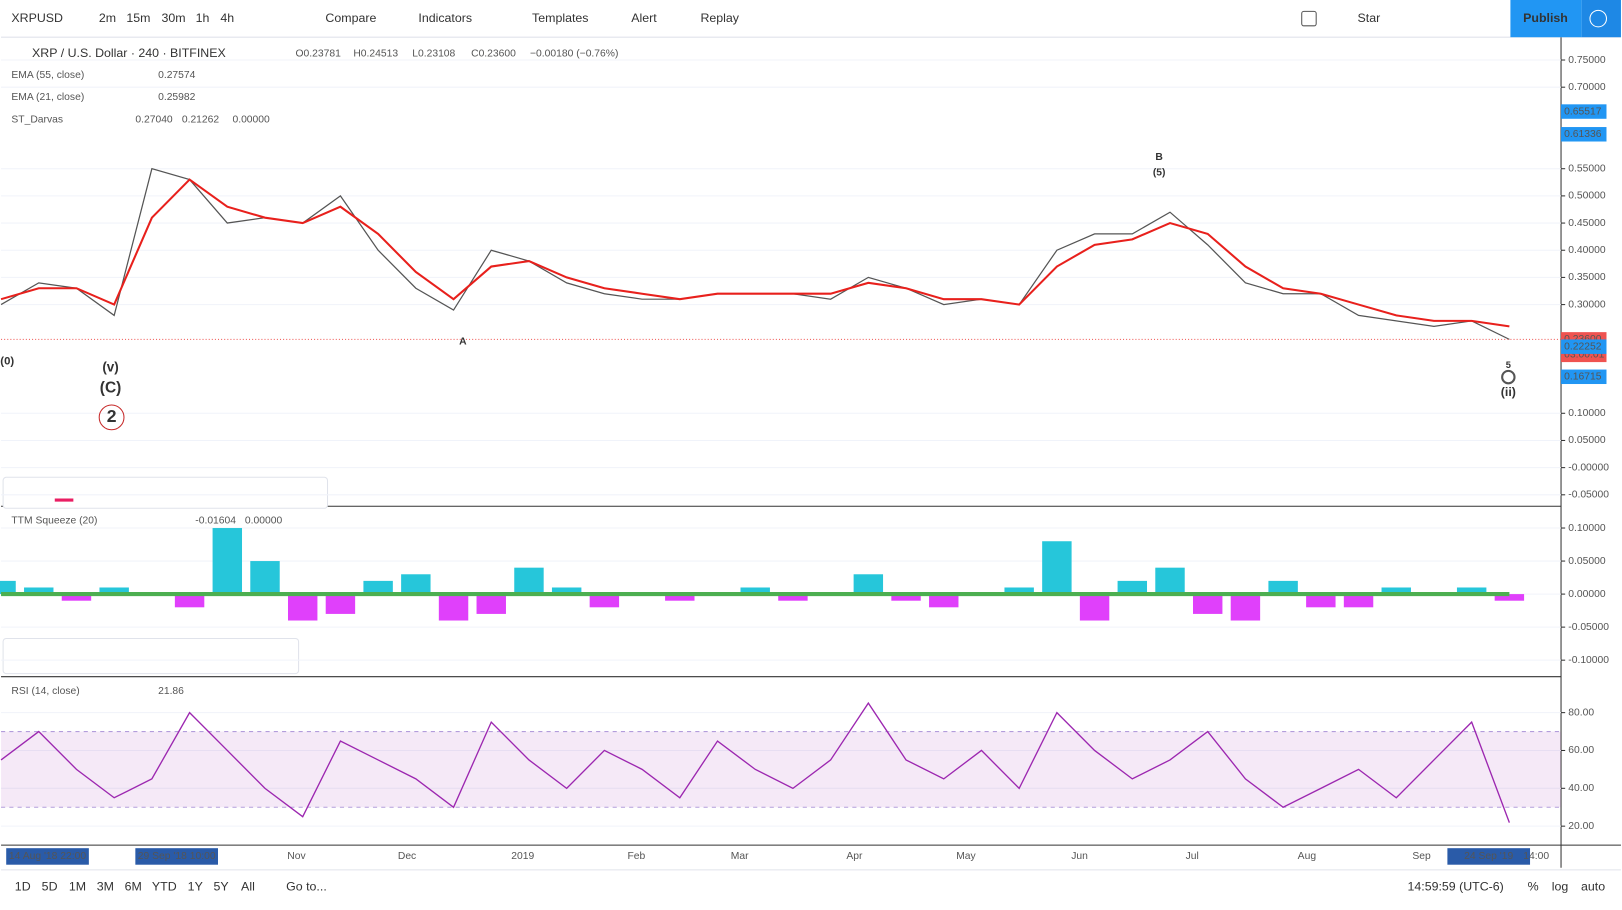 The width and height of the screenshot is (1622, 910). What do you see at coordinates (47, 97) in the screenshot?
I see `indicator-legend: EMA (21, close)` at bounding box center [47, 97].